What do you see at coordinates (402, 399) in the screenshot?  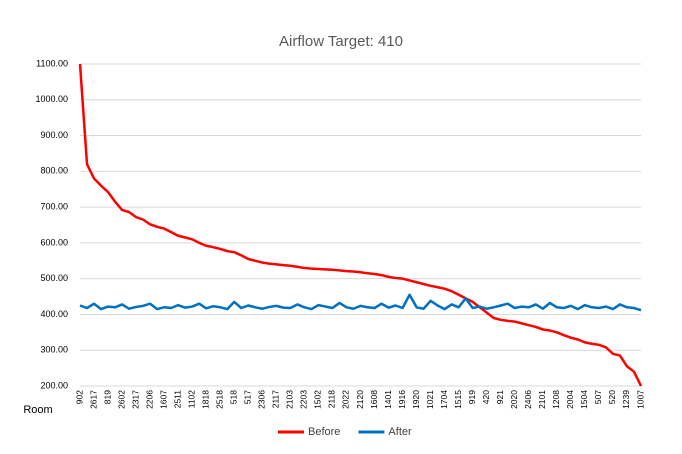 I see `x-tick-label: 1916` at bounding box center [402, 399].